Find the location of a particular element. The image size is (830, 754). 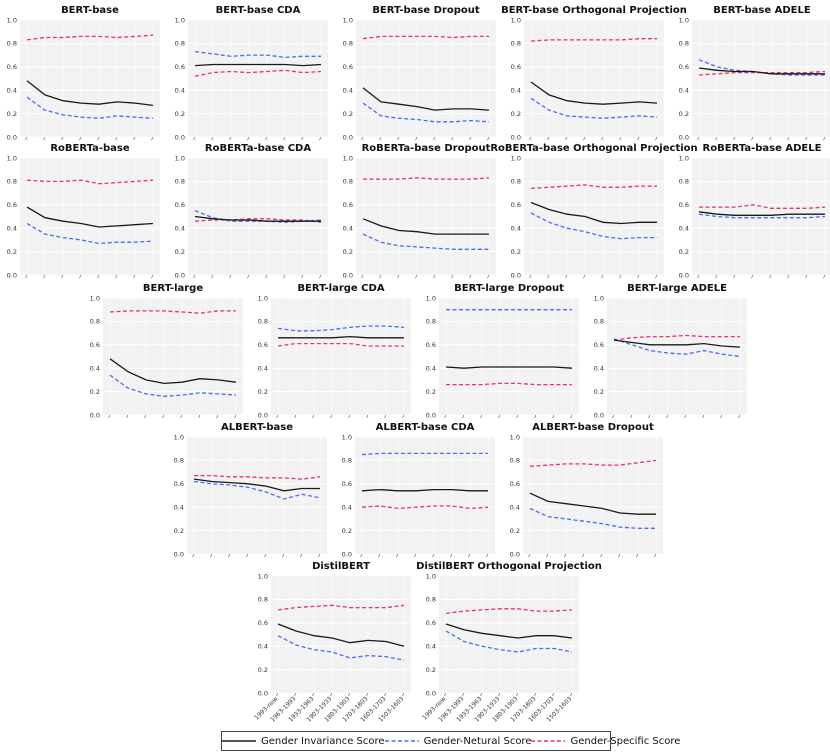

panel: 0.0 0.2 0.4 0.6 0.8 1.0 BERT-base CDA is located at coordinates (251, 73).